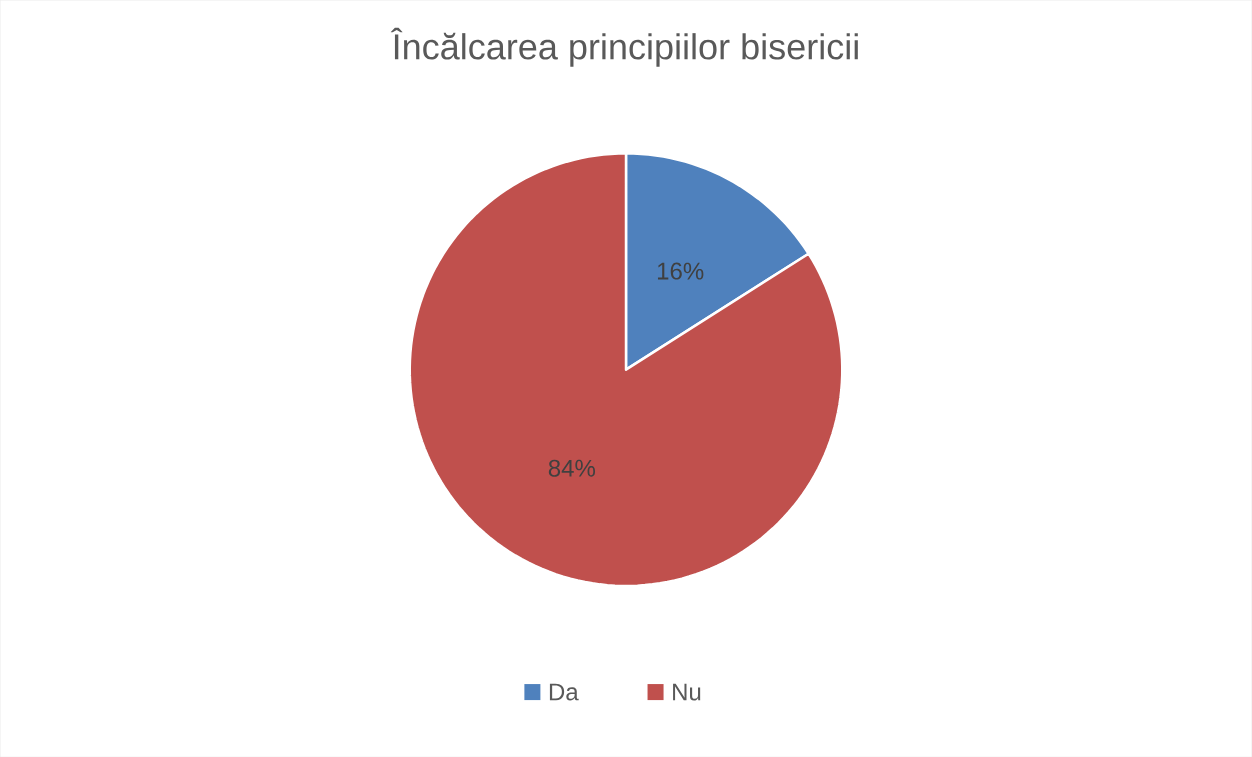  Describe the element at coordinates (687, 692) in the screenshot. I see `legend-label: Nu` at that location.